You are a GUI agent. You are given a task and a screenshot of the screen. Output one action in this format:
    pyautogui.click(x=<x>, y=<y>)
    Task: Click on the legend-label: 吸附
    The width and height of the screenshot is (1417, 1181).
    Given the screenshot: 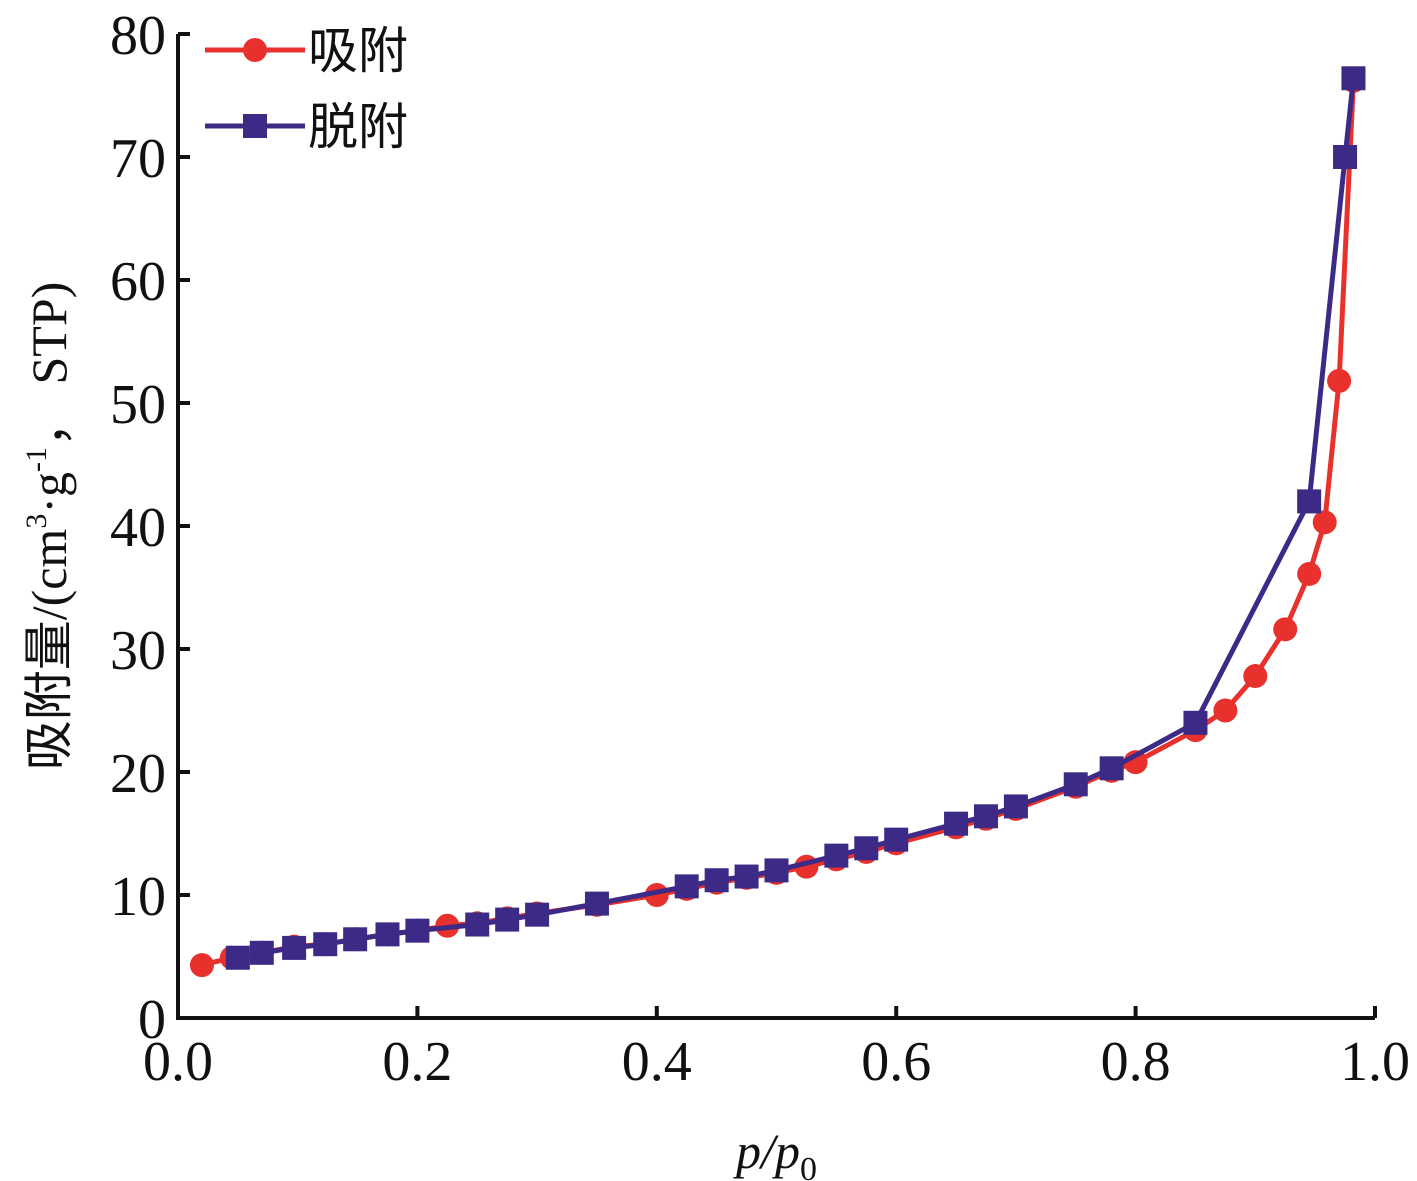 What is the action you would take?
    pyautogui.click(x=358, y=51)
    